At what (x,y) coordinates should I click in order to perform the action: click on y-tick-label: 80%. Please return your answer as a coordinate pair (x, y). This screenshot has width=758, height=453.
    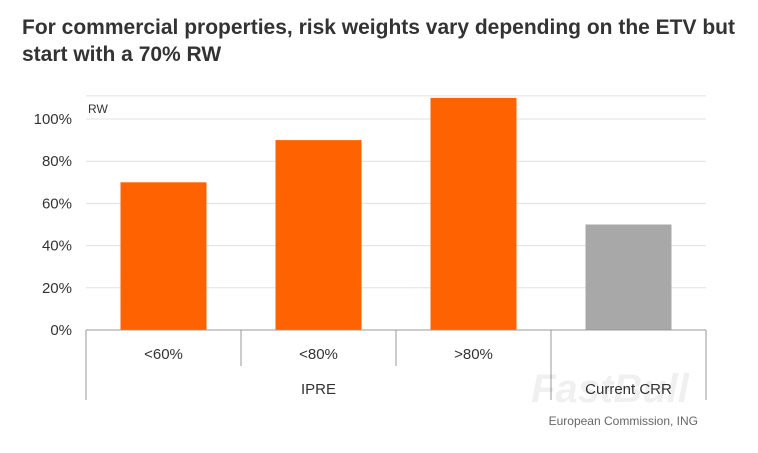
    Looking at the image, I should click on (57, 161).